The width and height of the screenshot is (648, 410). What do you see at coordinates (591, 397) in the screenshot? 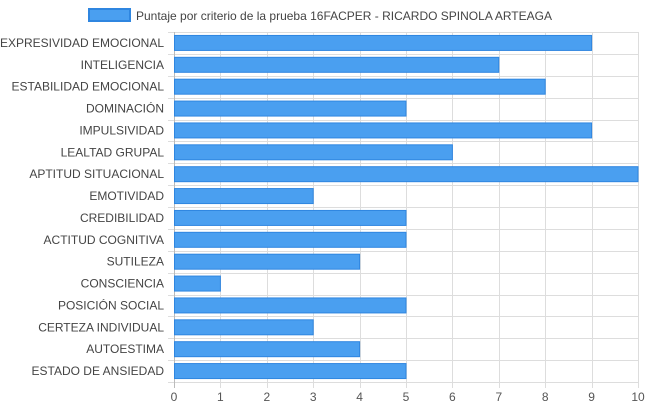
I see `x-tick-label: 9` at bounding box center [591, 397].